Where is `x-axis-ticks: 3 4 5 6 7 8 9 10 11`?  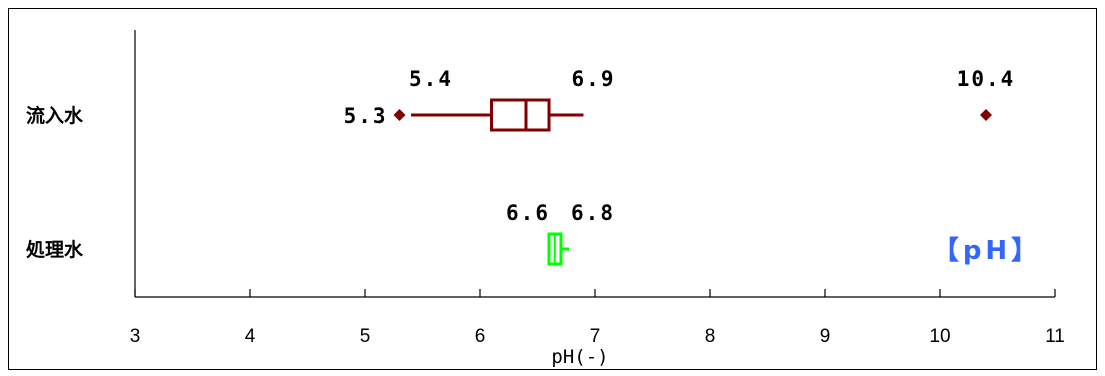
x-axis-ticks: 3 4 5 6 7 8 9 10 11 is located at coordinates (597, 318).